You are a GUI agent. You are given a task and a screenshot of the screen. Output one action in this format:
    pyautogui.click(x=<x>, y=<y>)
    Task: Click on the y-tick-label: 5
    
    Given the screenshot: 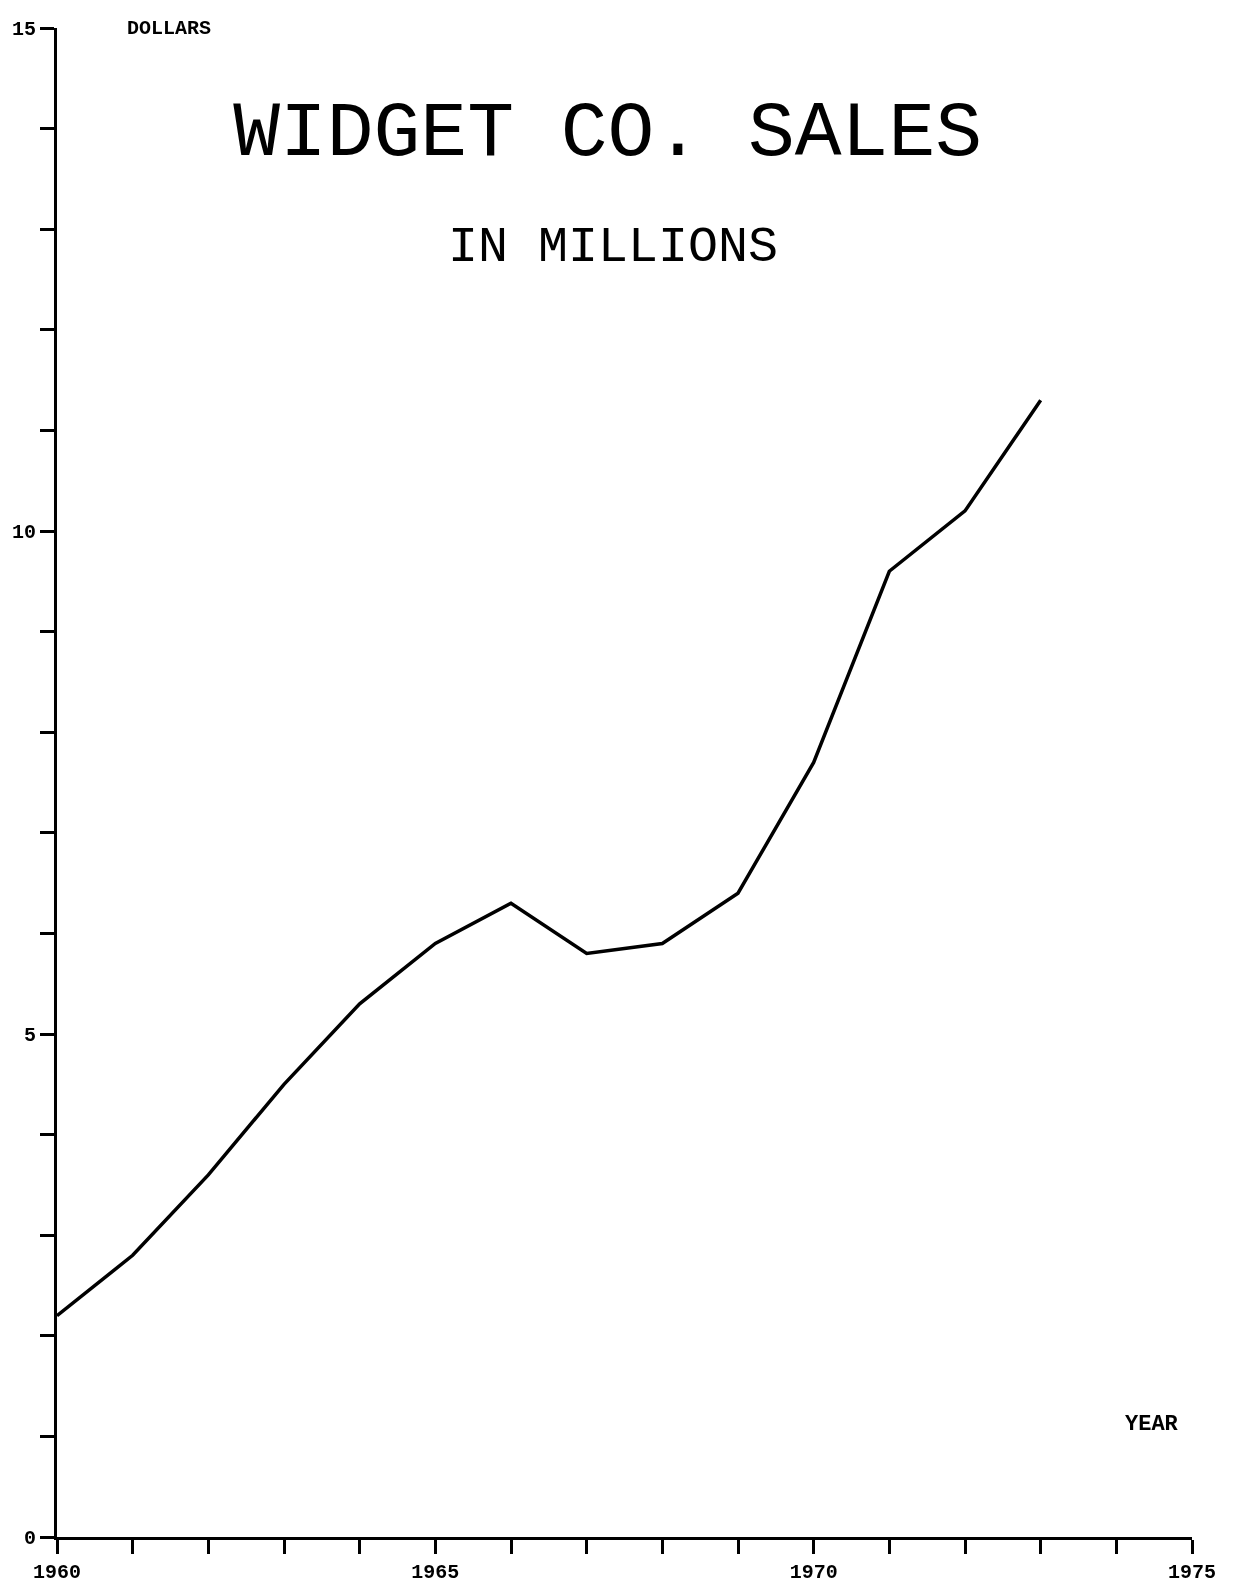 What is the action you would take?
    pyautogui.click(x=29, y=1035)
    